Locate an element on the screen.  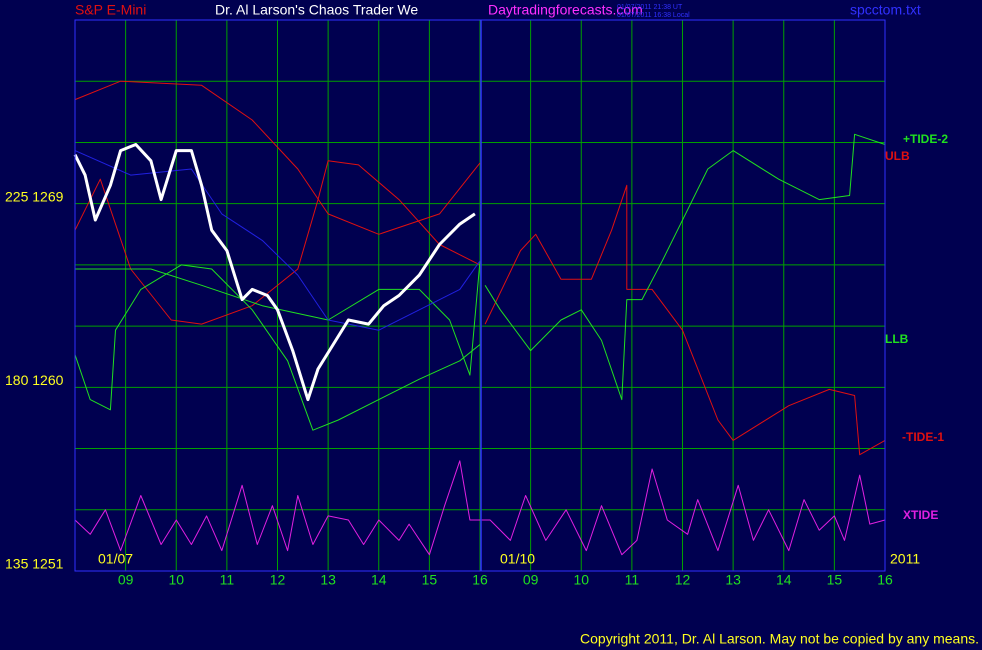
time-ut: 01/07/2011 21:38 UT is located at coordinates (650, 7).